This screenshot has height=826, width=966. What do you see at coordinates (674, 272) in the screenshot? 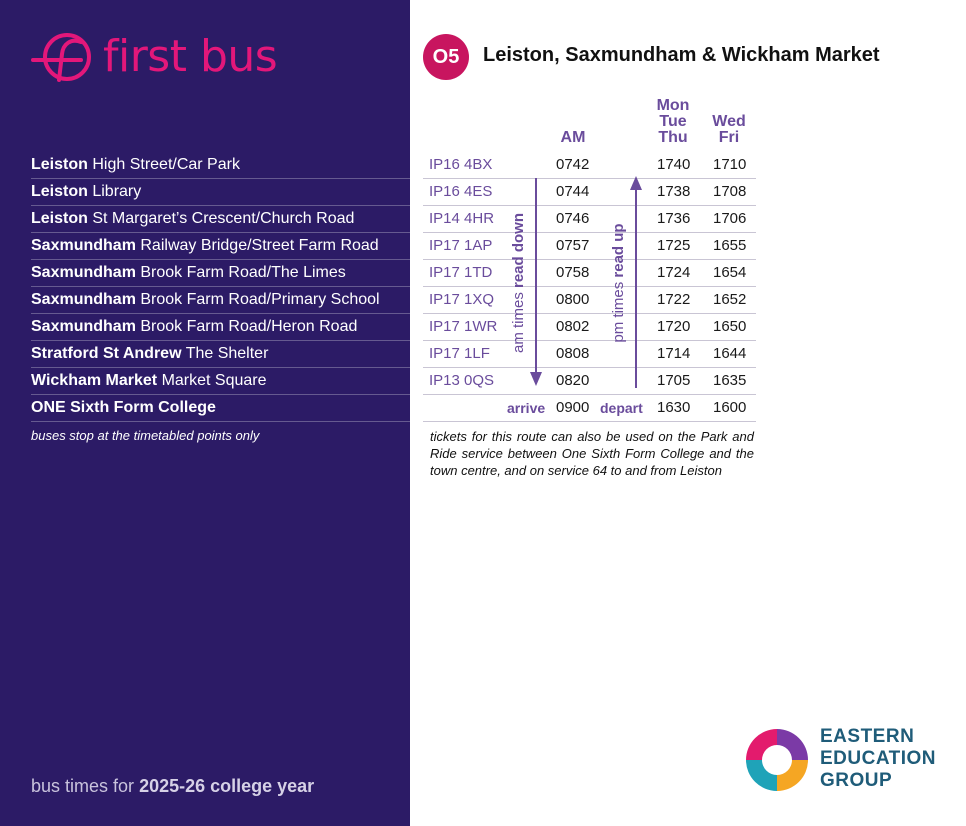
I see `mon-tue-thu-time-cell: 1724` at bounding box center [674, 272].